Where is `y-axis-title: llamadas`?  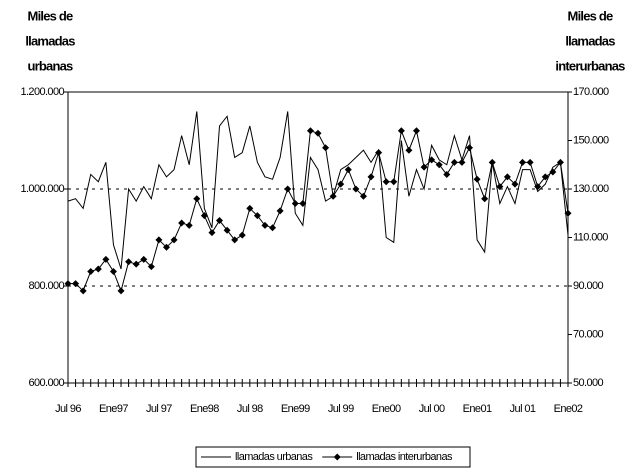
y-axis-title: llamadas is located at coordinates (50, 40).